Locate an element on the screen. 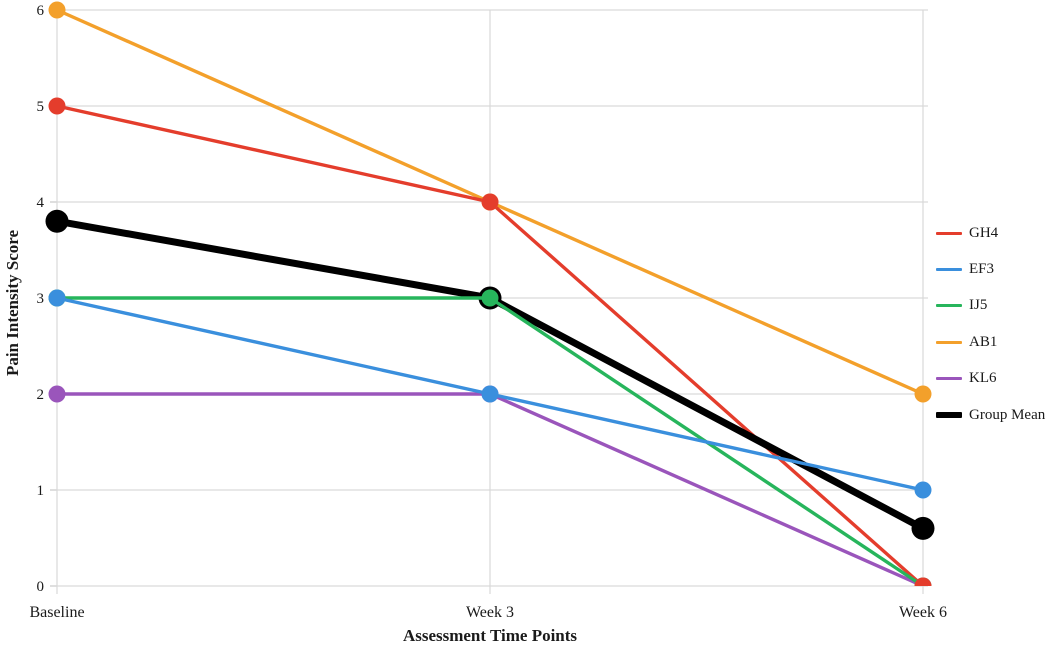 This screenshot has height=650, width=1052. legend-item-IJ5: IJ5 is located at coordinates (990, 306).